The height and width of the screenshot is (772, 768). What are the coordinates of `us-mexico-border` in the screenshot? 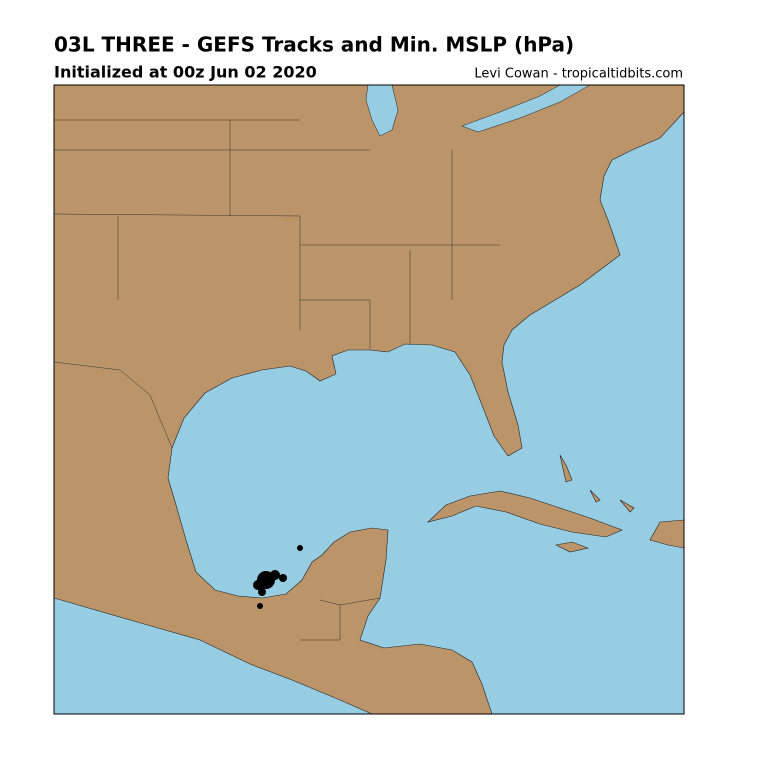 It's located at (113, 405).